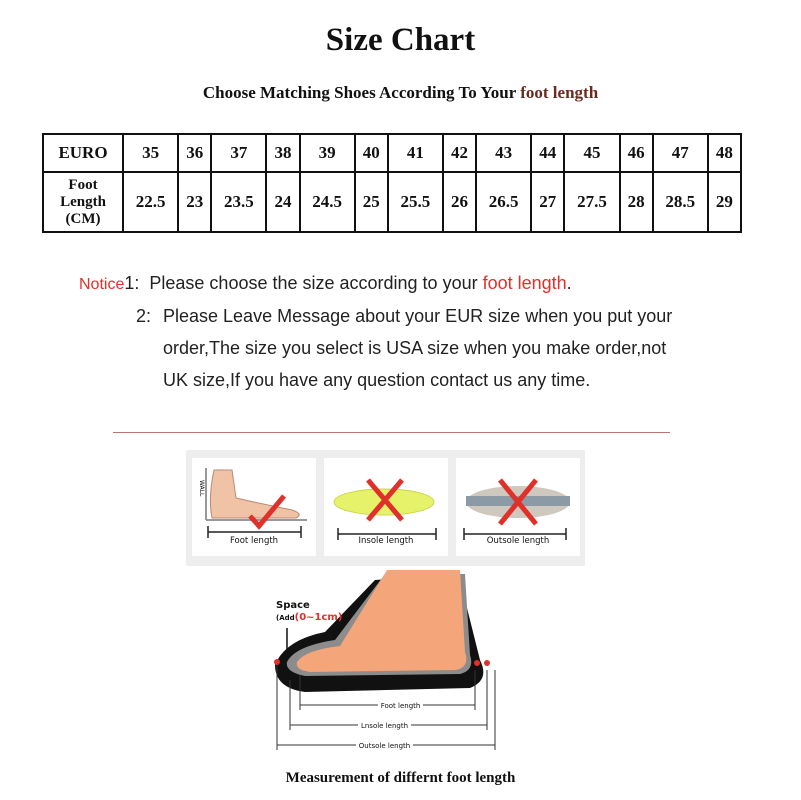 This screenshot has width=801, height=800. I want to click on foot-length-header: Foot Length (CM), so click(83, 202).